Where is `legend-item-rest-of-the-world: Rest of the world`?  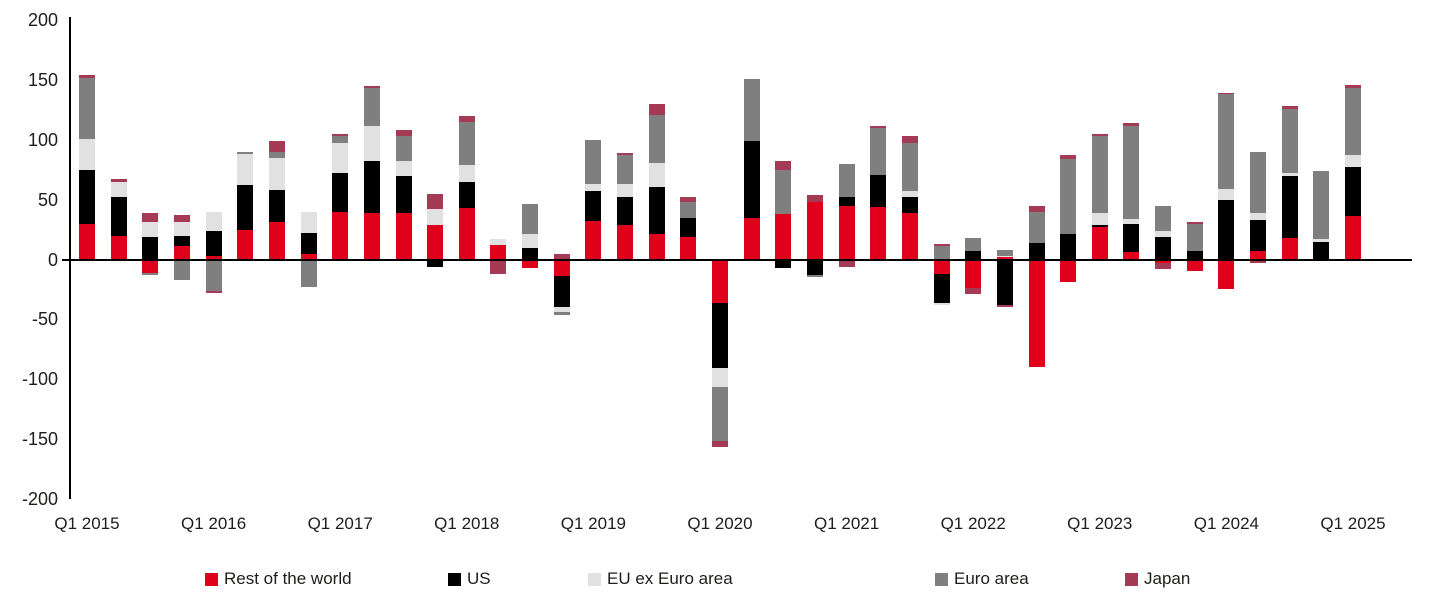 legend-item-rest-of-the-world: Rest of the world is located at coordinates (278, 578).